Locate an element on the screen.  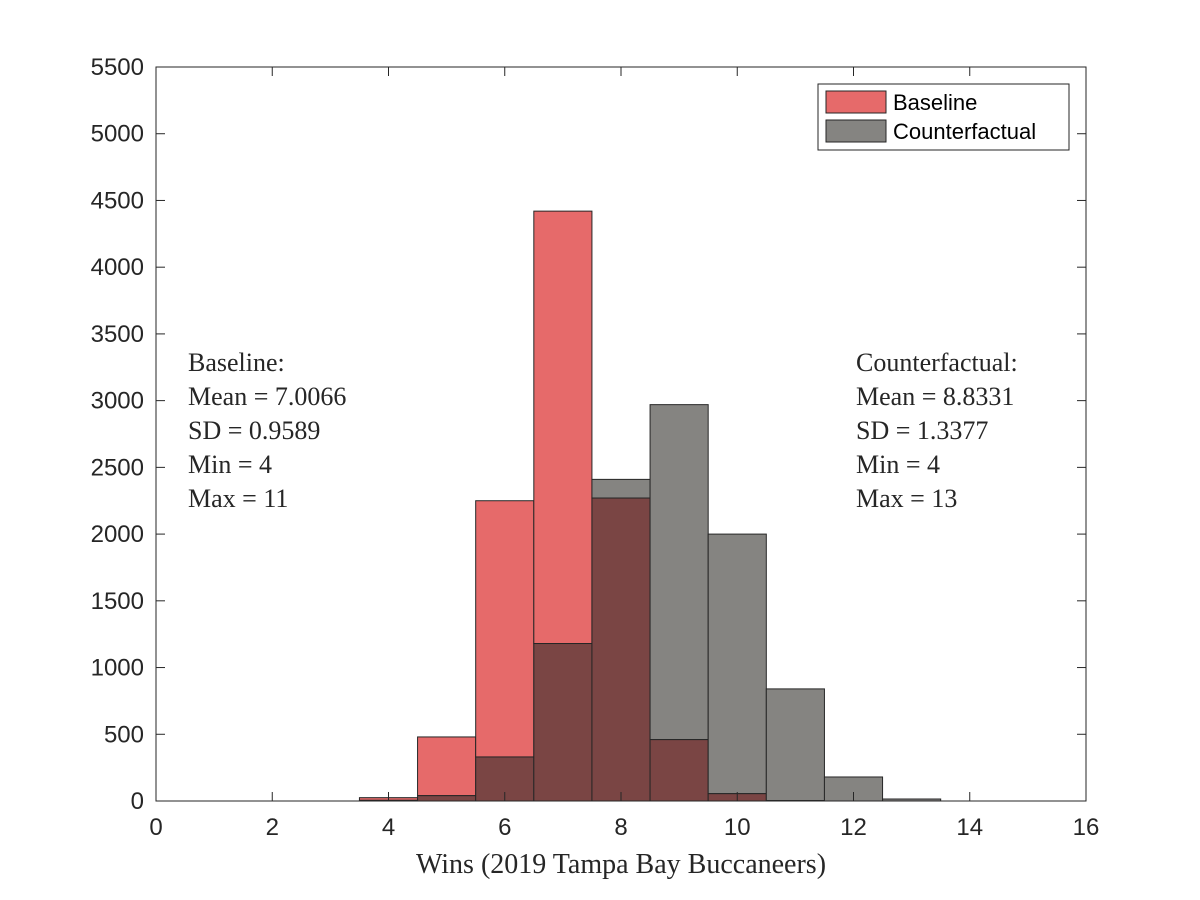
y-tick-label: 5500 is located at coordinates (117, 67).